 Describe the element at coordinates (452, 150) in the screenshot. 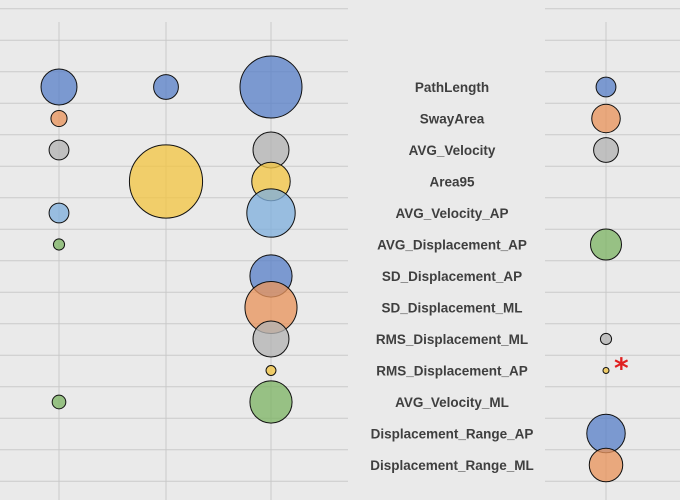

I see `row-label-AVG_Velocity: AVG_Velocity` at that location.